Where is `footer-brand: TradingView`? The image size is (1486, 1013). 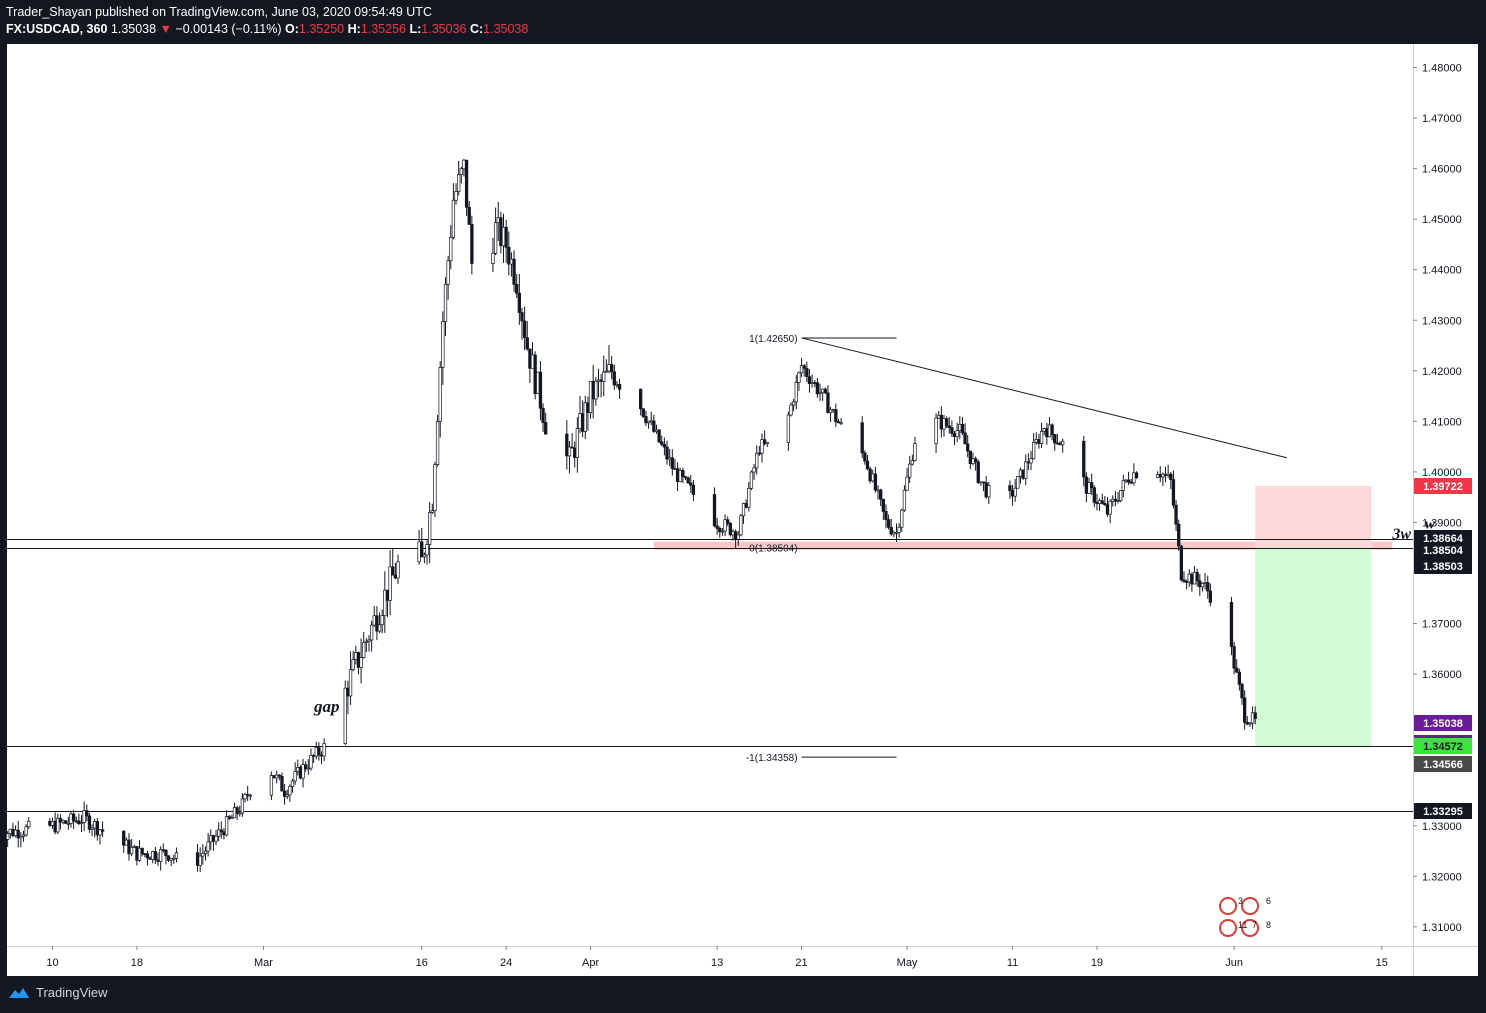 footer-brand: TradingView is located at coordinates (72, 992).